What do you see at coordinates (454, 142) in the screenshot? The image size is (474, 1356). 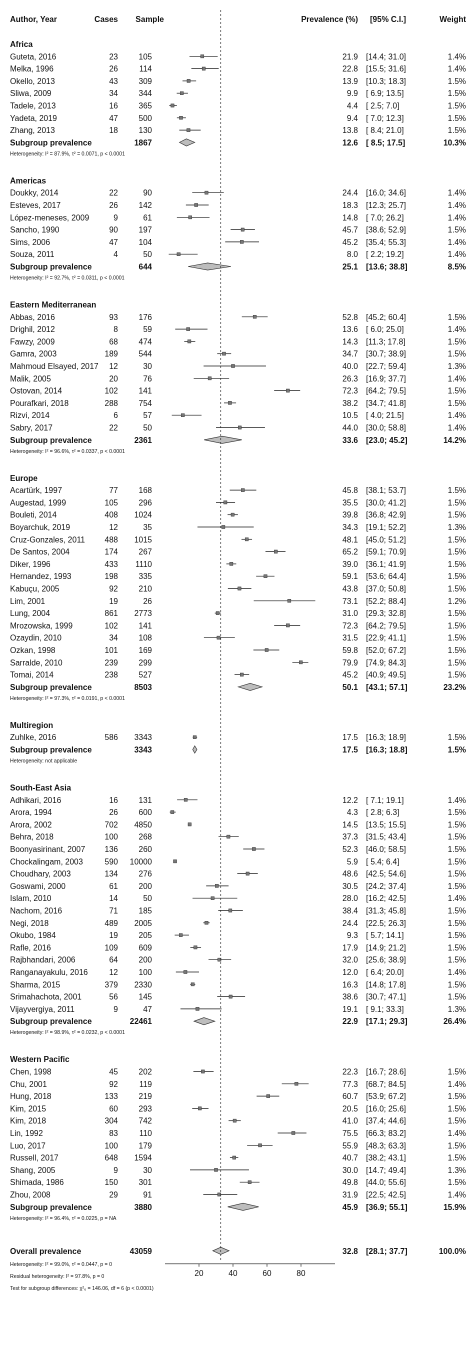 I see `subgroup-prevalence-weight: 10.3%` at bounding box center [454, 142].